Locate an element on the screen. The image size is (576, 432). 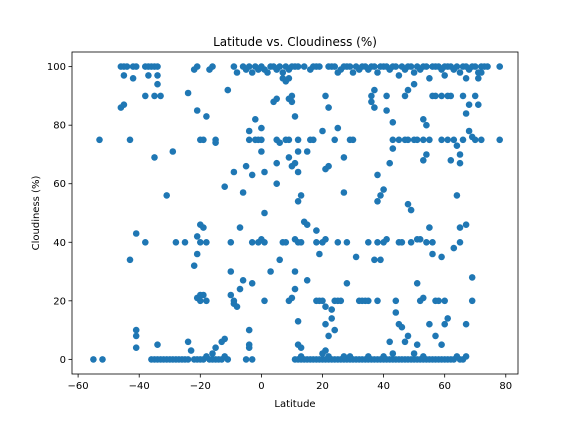
y-axis-label: Cloudiness (%) is located at coordinates (36, 213).